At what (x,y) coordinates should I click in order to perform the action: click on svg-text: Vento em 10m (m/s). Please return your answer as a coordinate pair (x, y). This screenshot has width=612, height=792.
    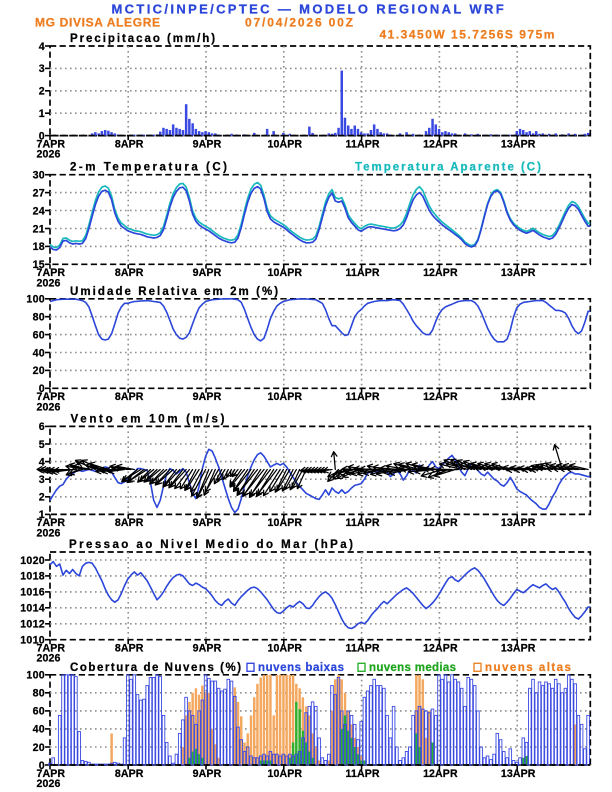
    Looking at the image, I should click on (149, 419).